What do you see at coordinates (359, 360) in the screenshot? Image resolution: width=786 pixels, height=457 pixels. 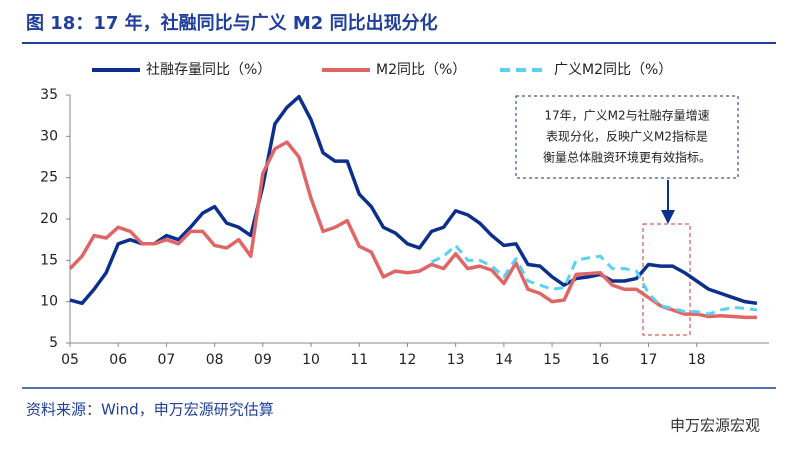 I see `x-tick-label: 11` at bounding box center [359, 360].